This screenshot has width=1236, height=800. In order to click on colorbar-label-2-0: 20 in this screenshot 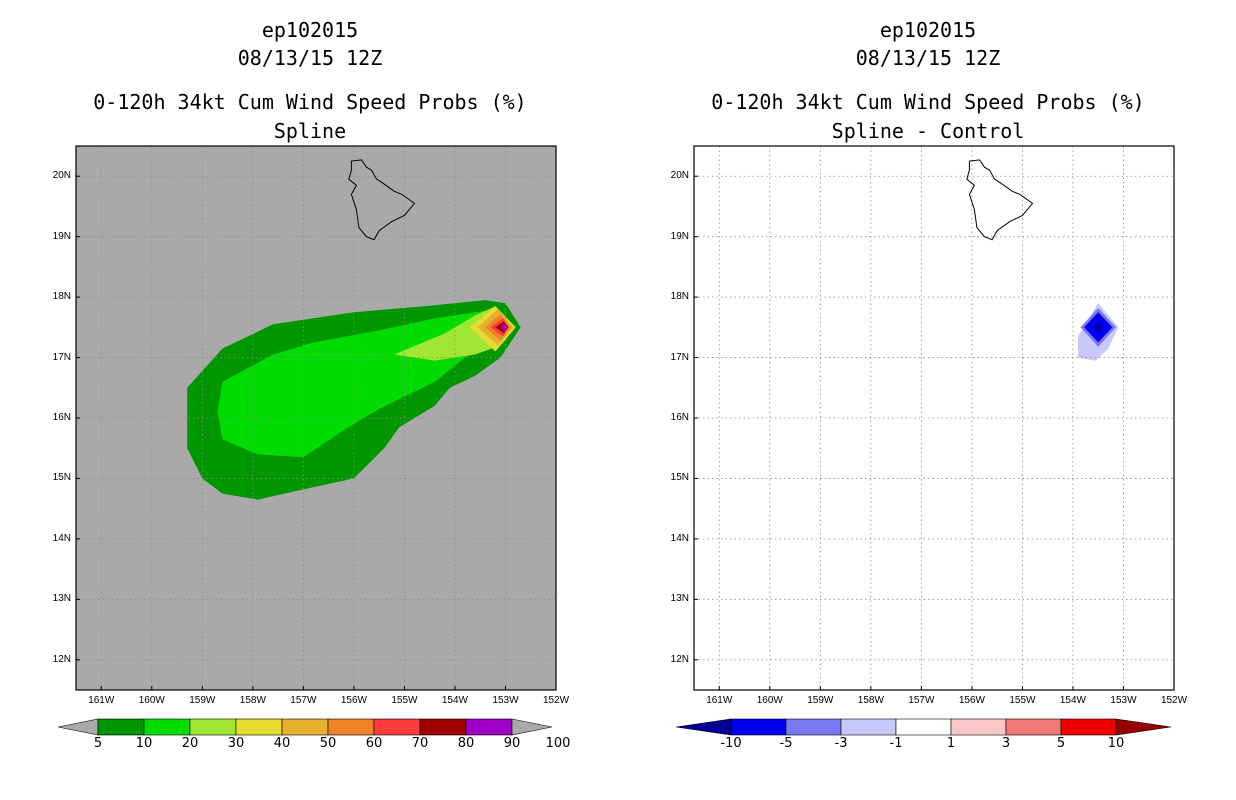, I will do `click(190, 743)`.